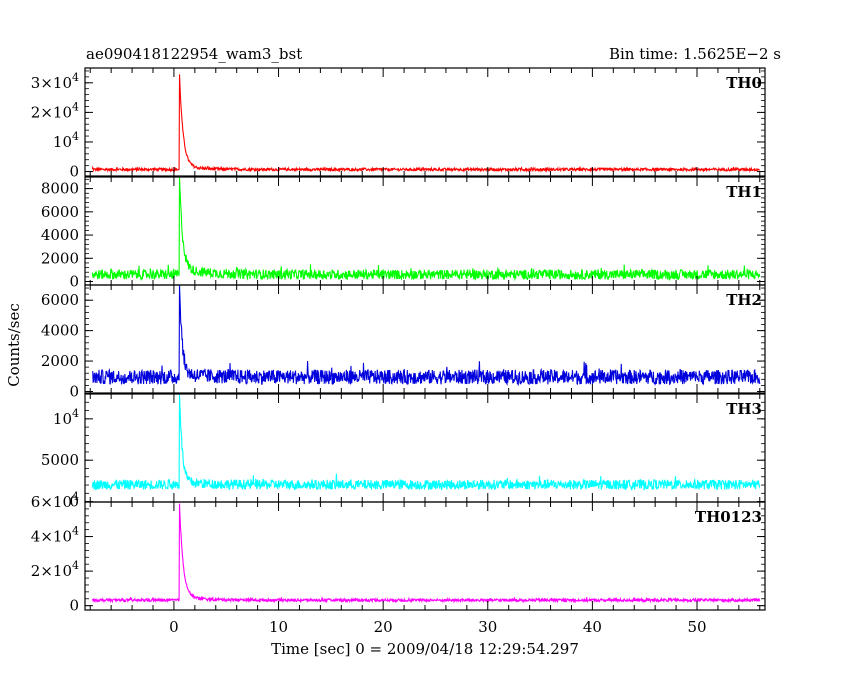 The width and height of the screenshot is (850, 680). I want to click on x-axis-label: Time [sec] 0 = 2009/04/18 12:29:54.297, so click(425, 649).